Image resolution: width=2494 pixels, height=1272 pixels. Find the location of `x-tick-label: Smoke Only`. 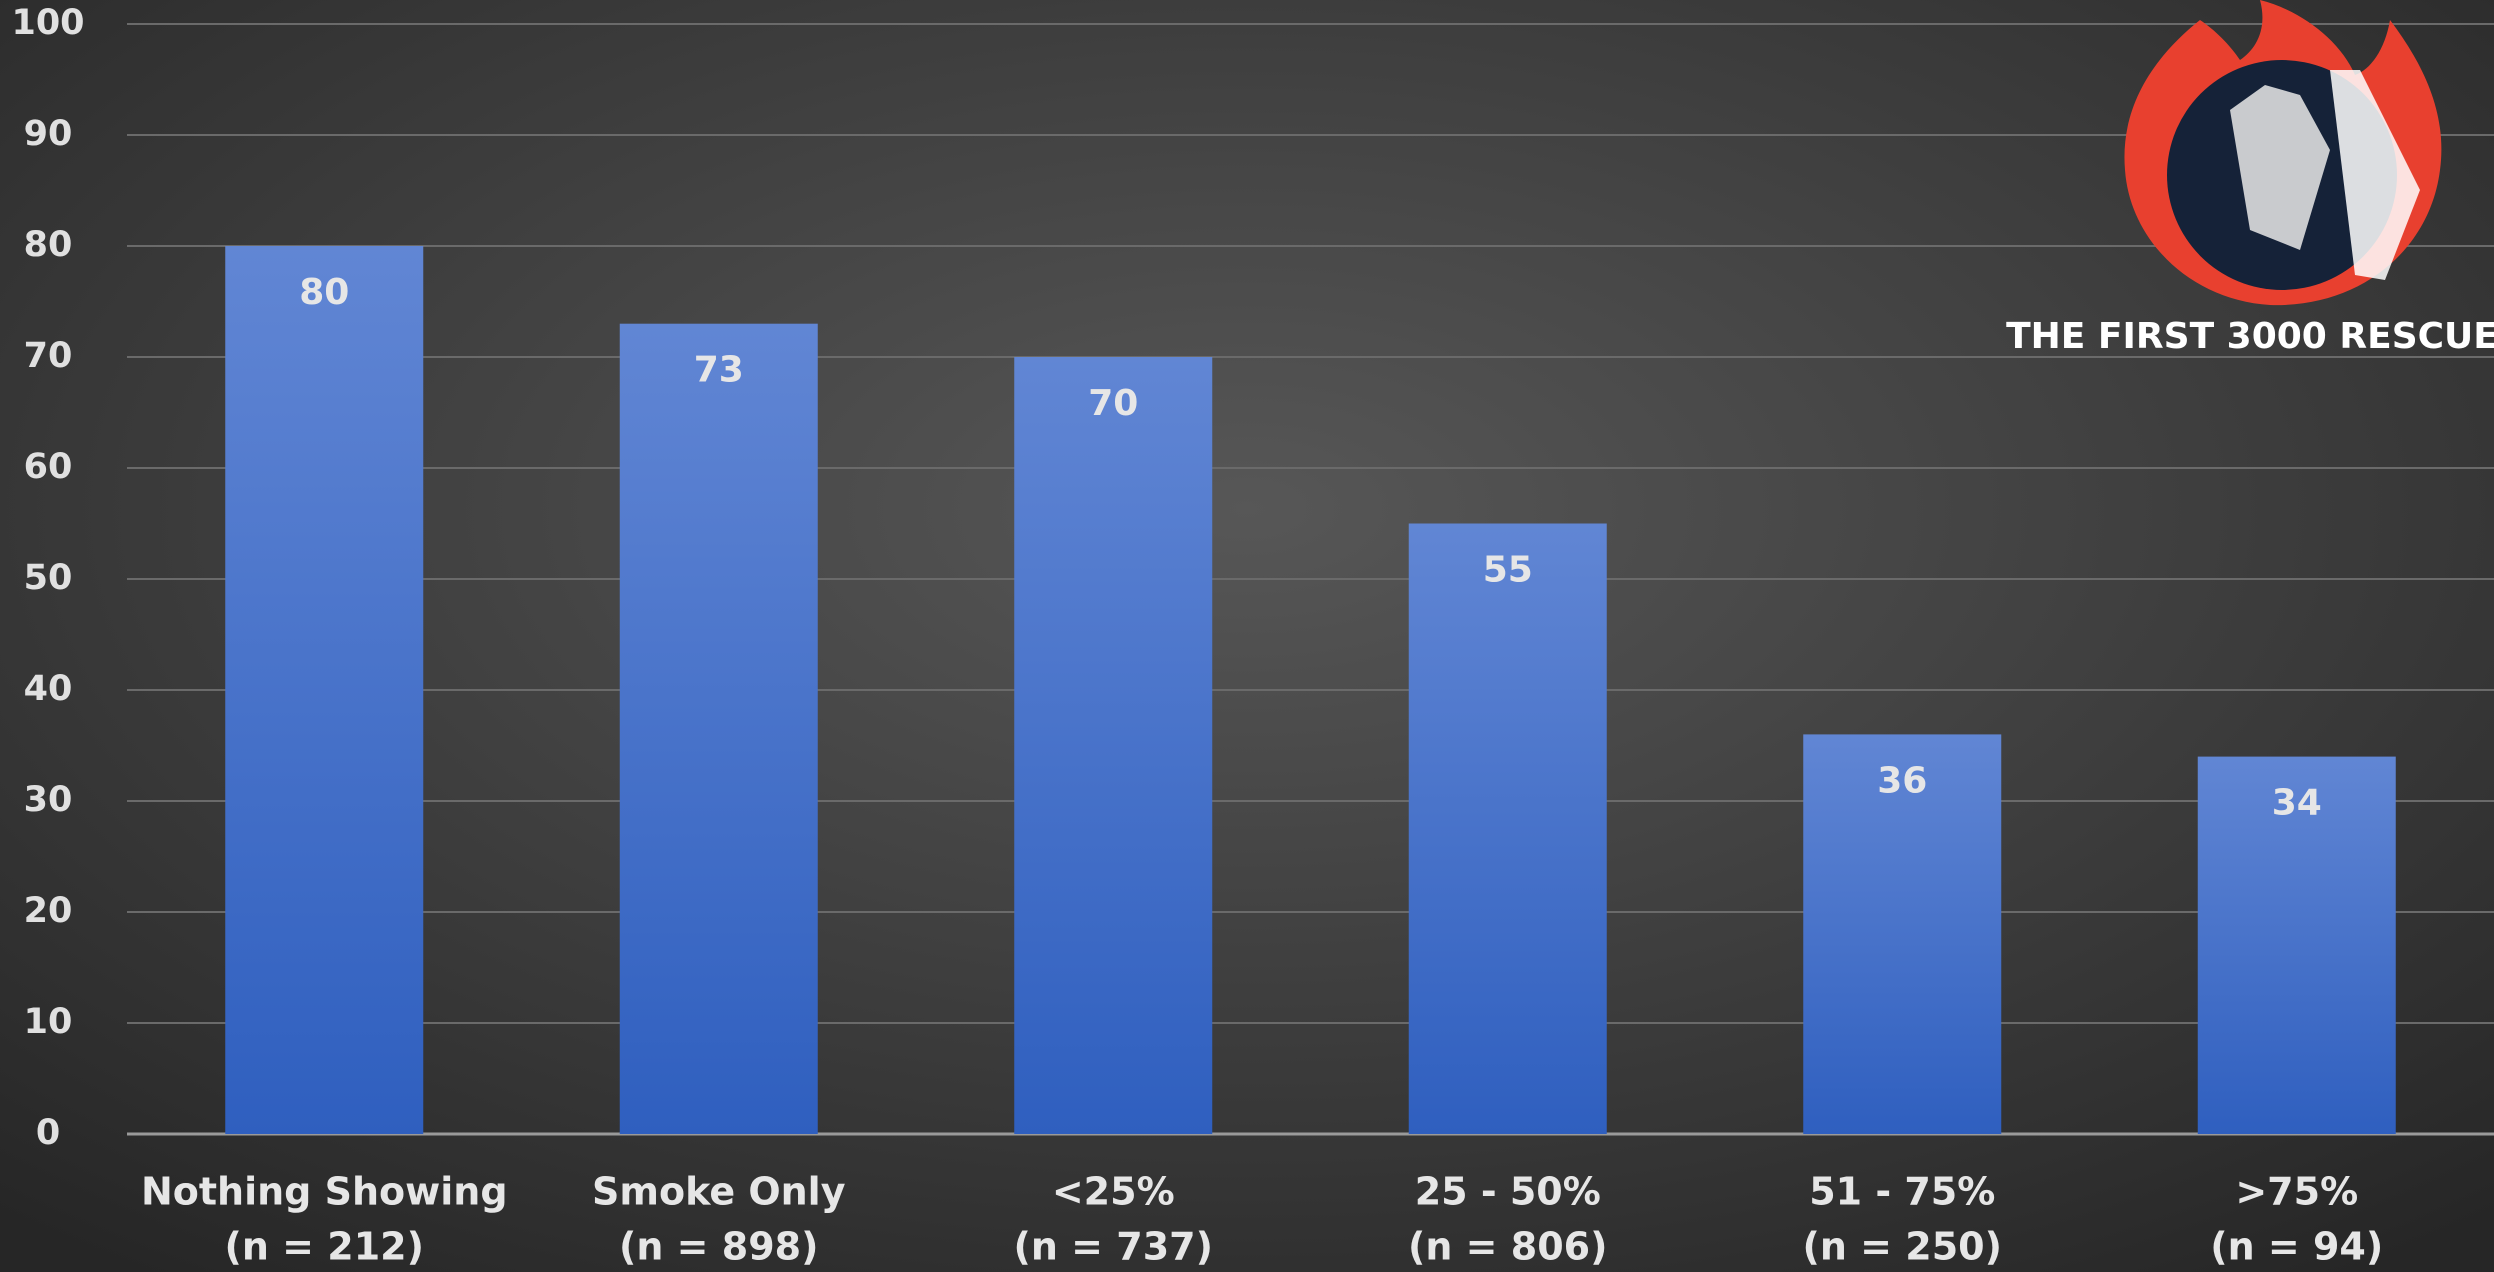

x-tick-label: Smoke Only is located at coordinates (719, 1192).